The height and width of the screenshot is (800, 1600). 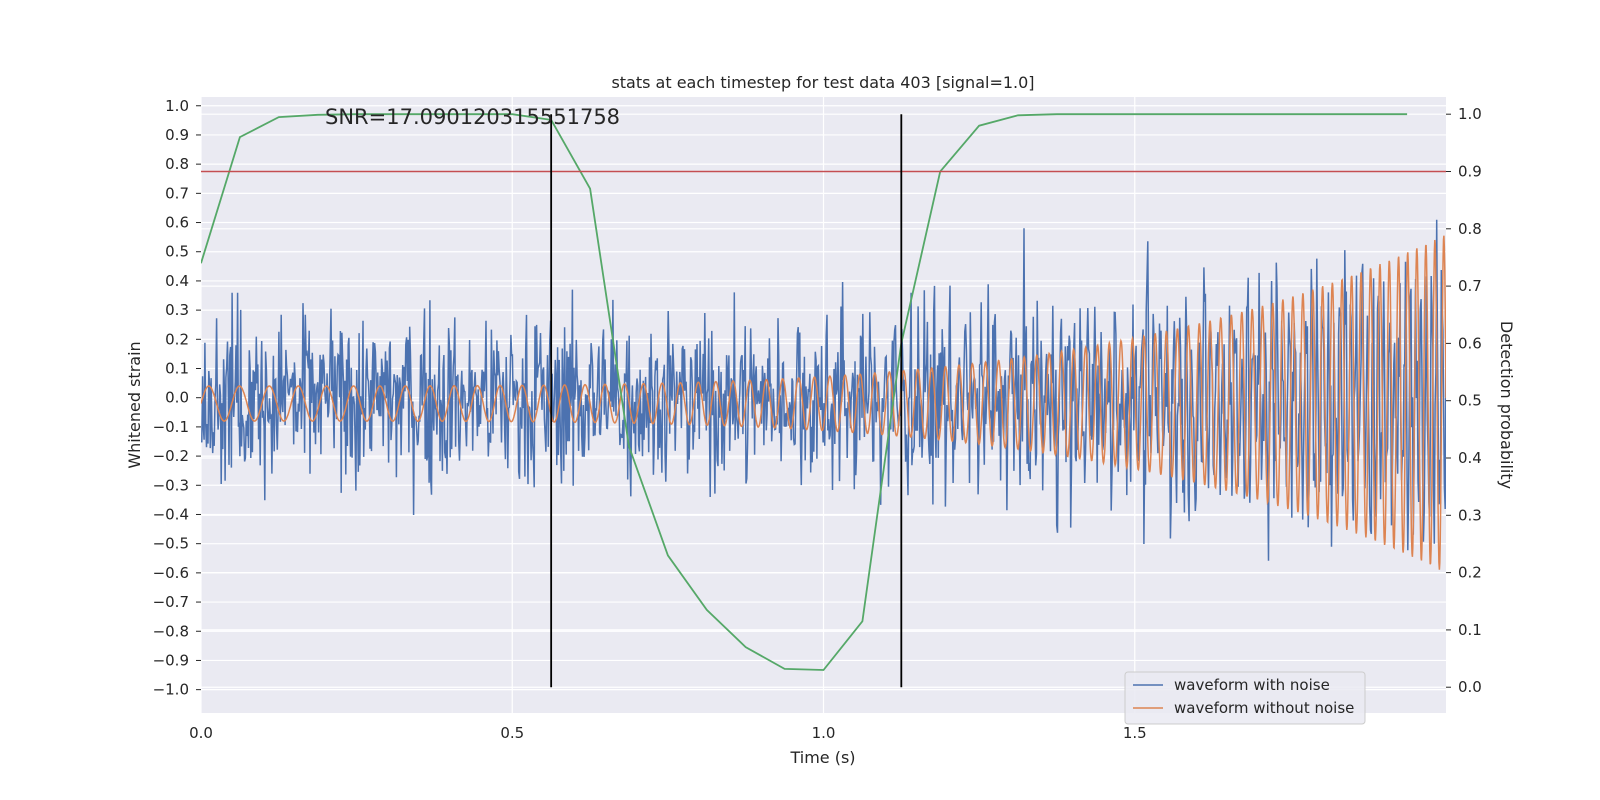 I want to click on y-left-tick-label: −0.5, so click(x=171, y=544).